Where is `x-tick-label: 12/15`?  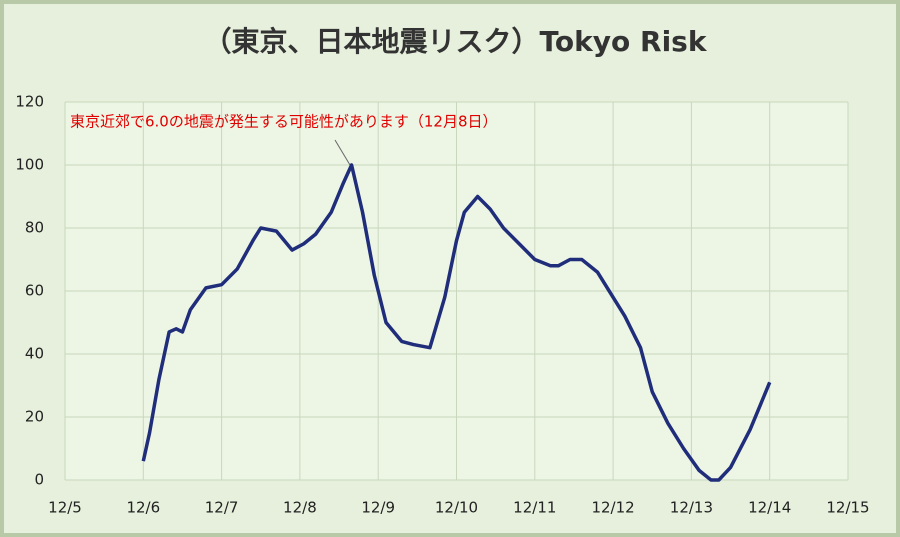 x-tick-label: 12/15 is located at coordinates (847, 508).